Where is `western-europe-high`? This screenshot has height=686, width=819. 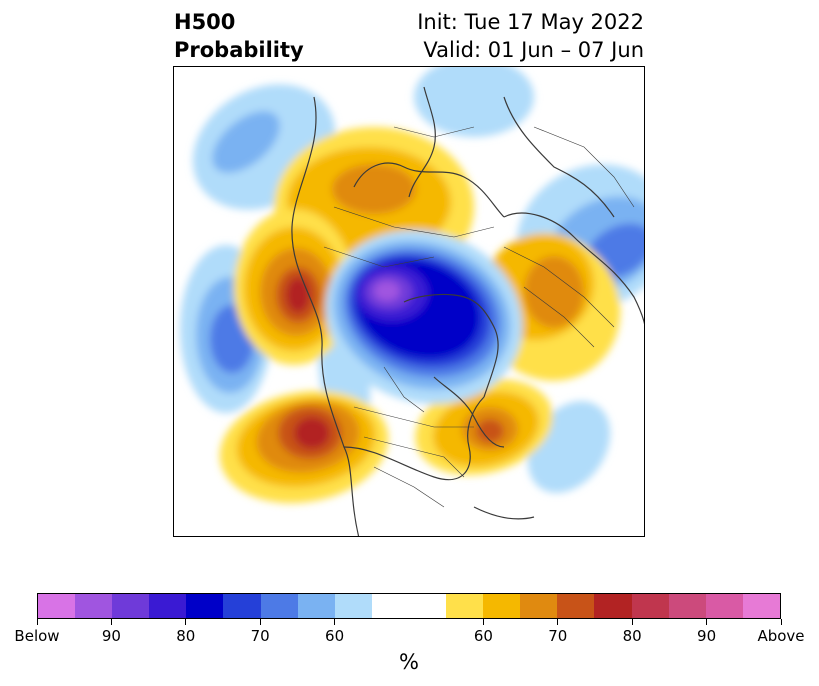 western-europe-high is located at coordinates (294, 287).